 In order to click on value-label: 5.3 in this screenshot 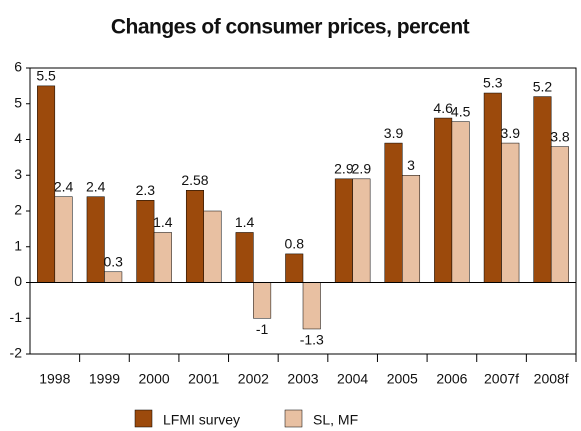, I will do `click(493, 83)`.